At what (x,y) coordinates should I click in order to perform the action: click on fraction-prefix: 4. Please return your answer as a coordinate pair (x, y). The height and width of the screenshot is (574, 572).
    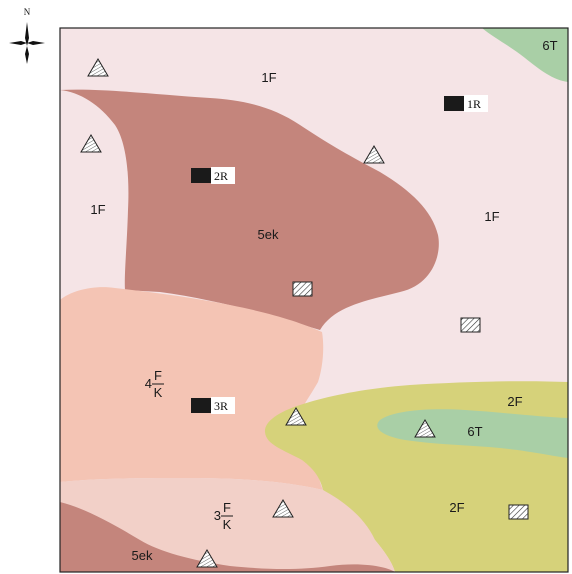
    Looking at the image, I should click on (148, 383).